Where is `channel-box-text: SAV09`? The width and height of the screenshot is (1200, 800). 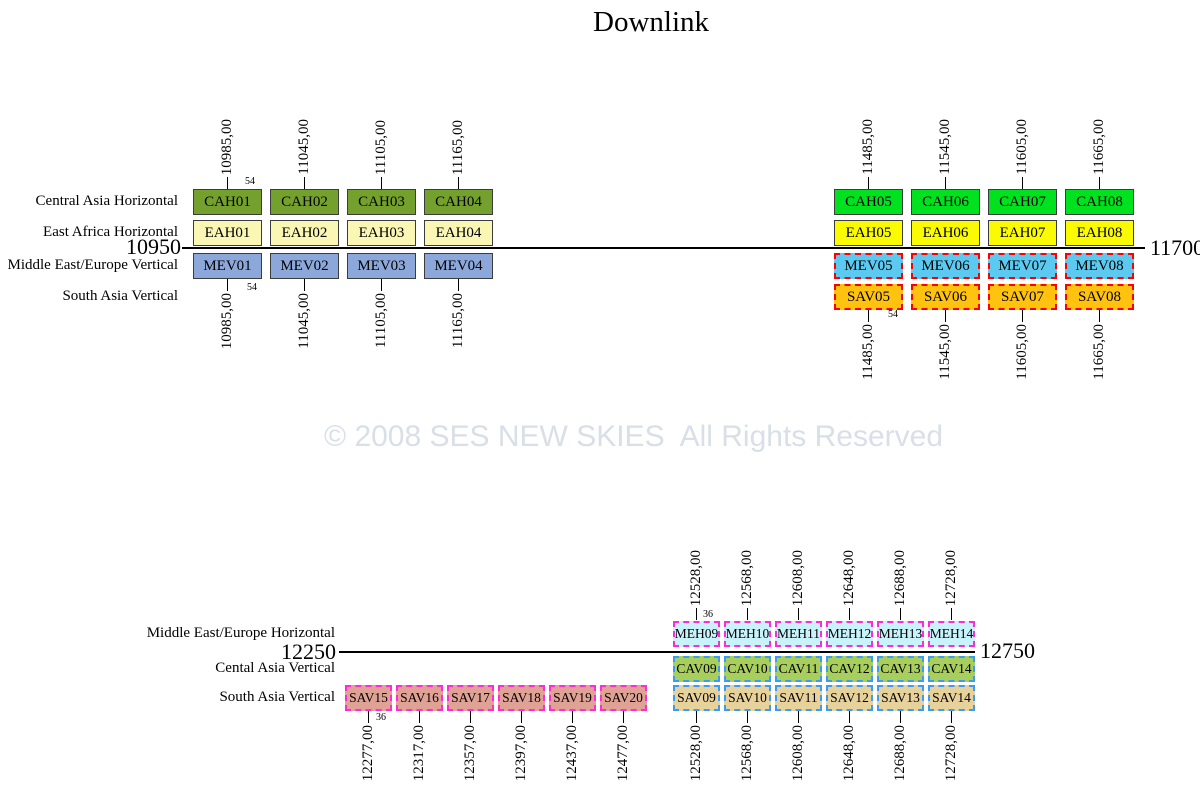
channel-box-text: SAV09 is located at coordinates (696, 698).